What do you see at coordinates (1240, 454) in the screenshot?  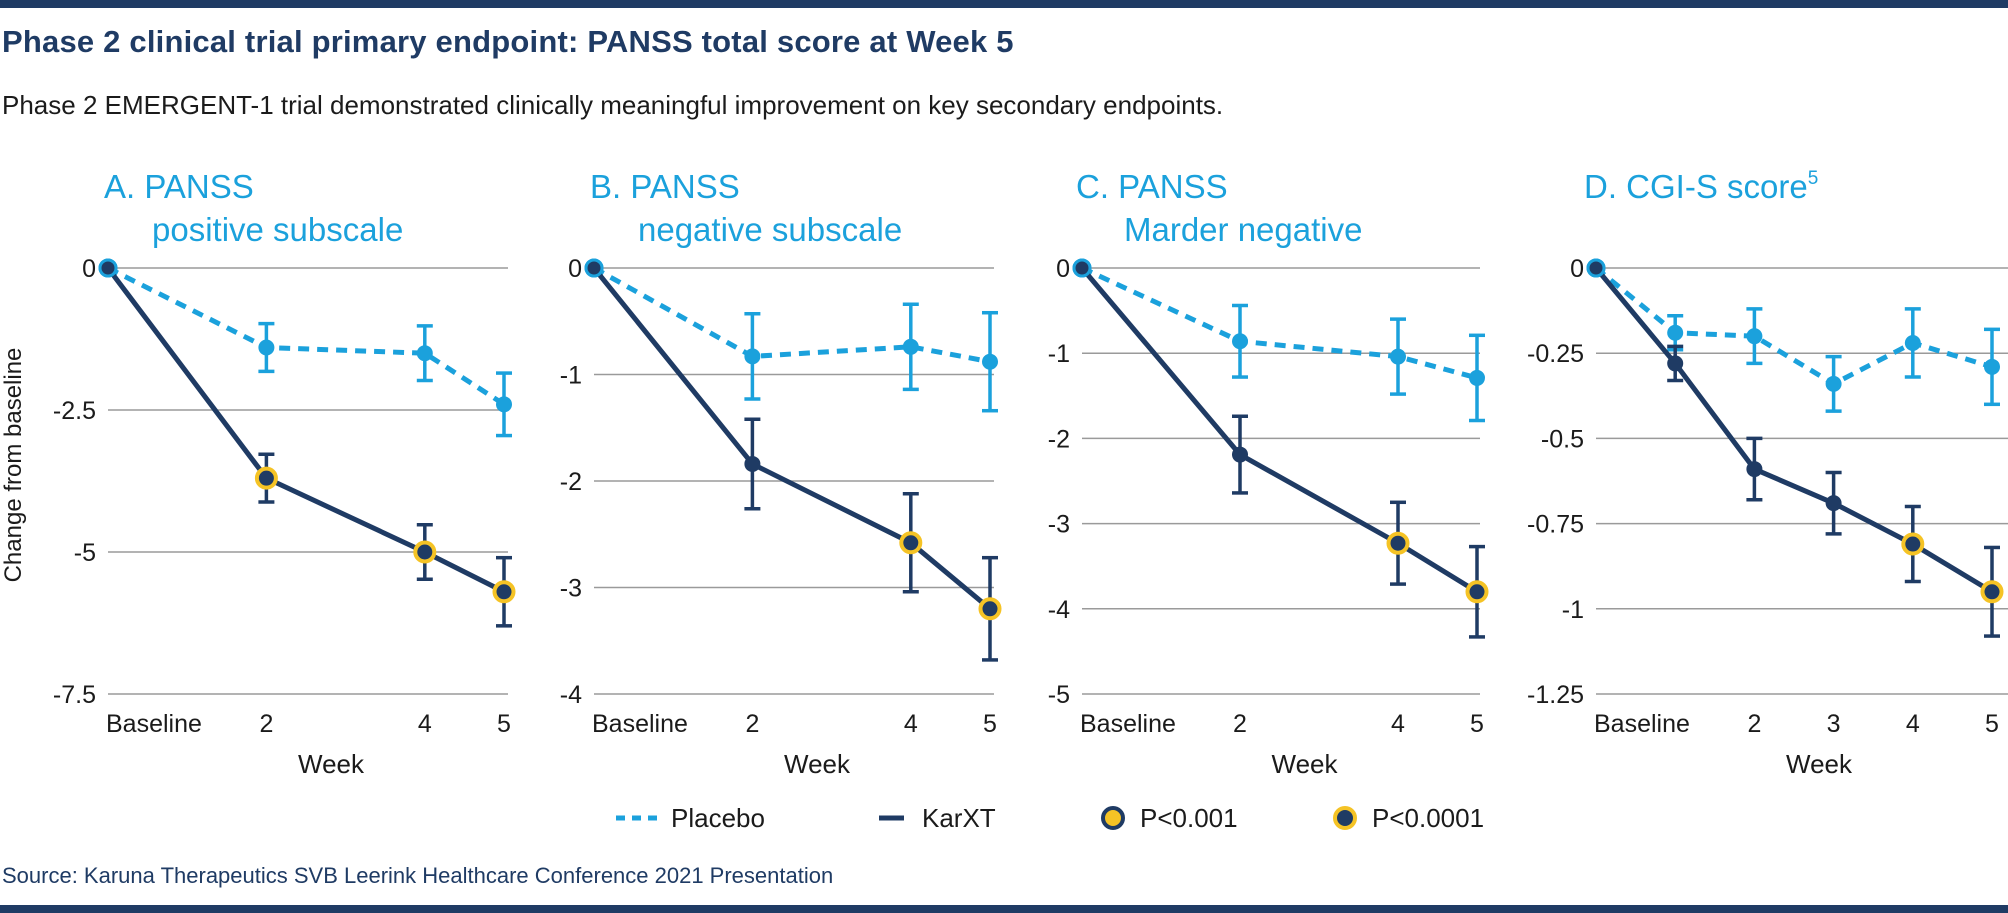 I see `panel-c-karxt-point` at bounding box center [1240, 454].